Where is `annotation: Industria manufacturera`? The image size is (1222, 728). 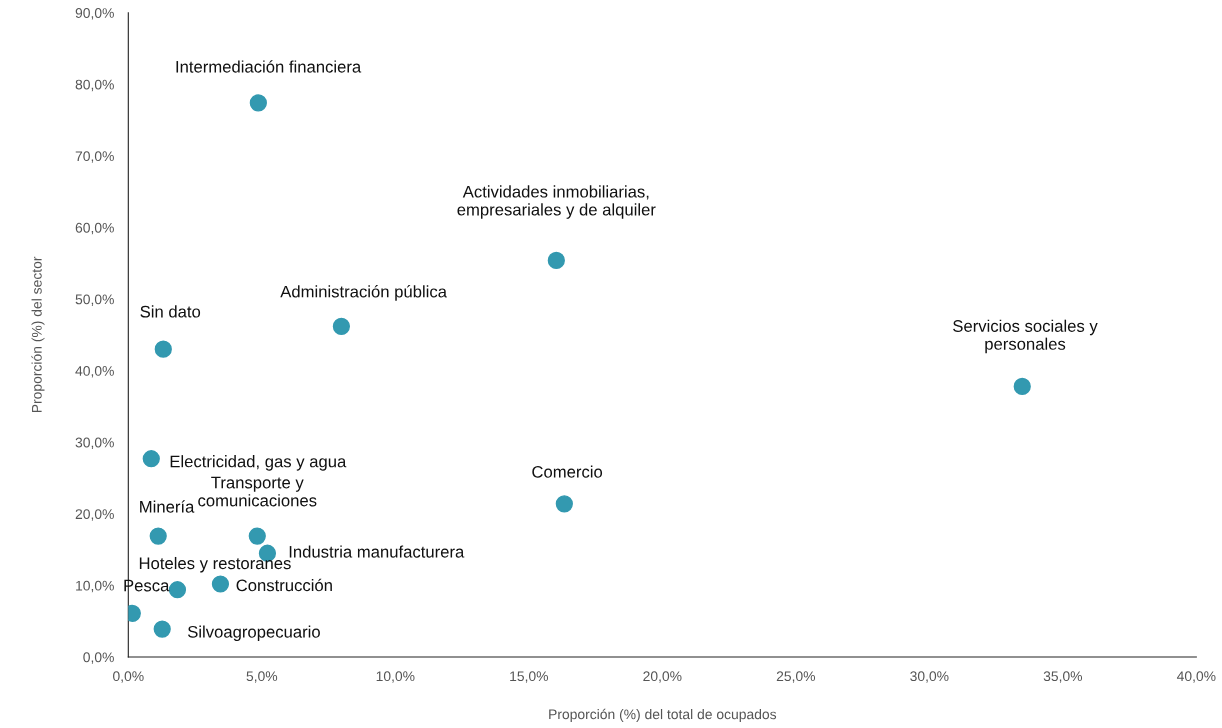 annotation: Industria manufacturera is located at coordinates (377, 551).